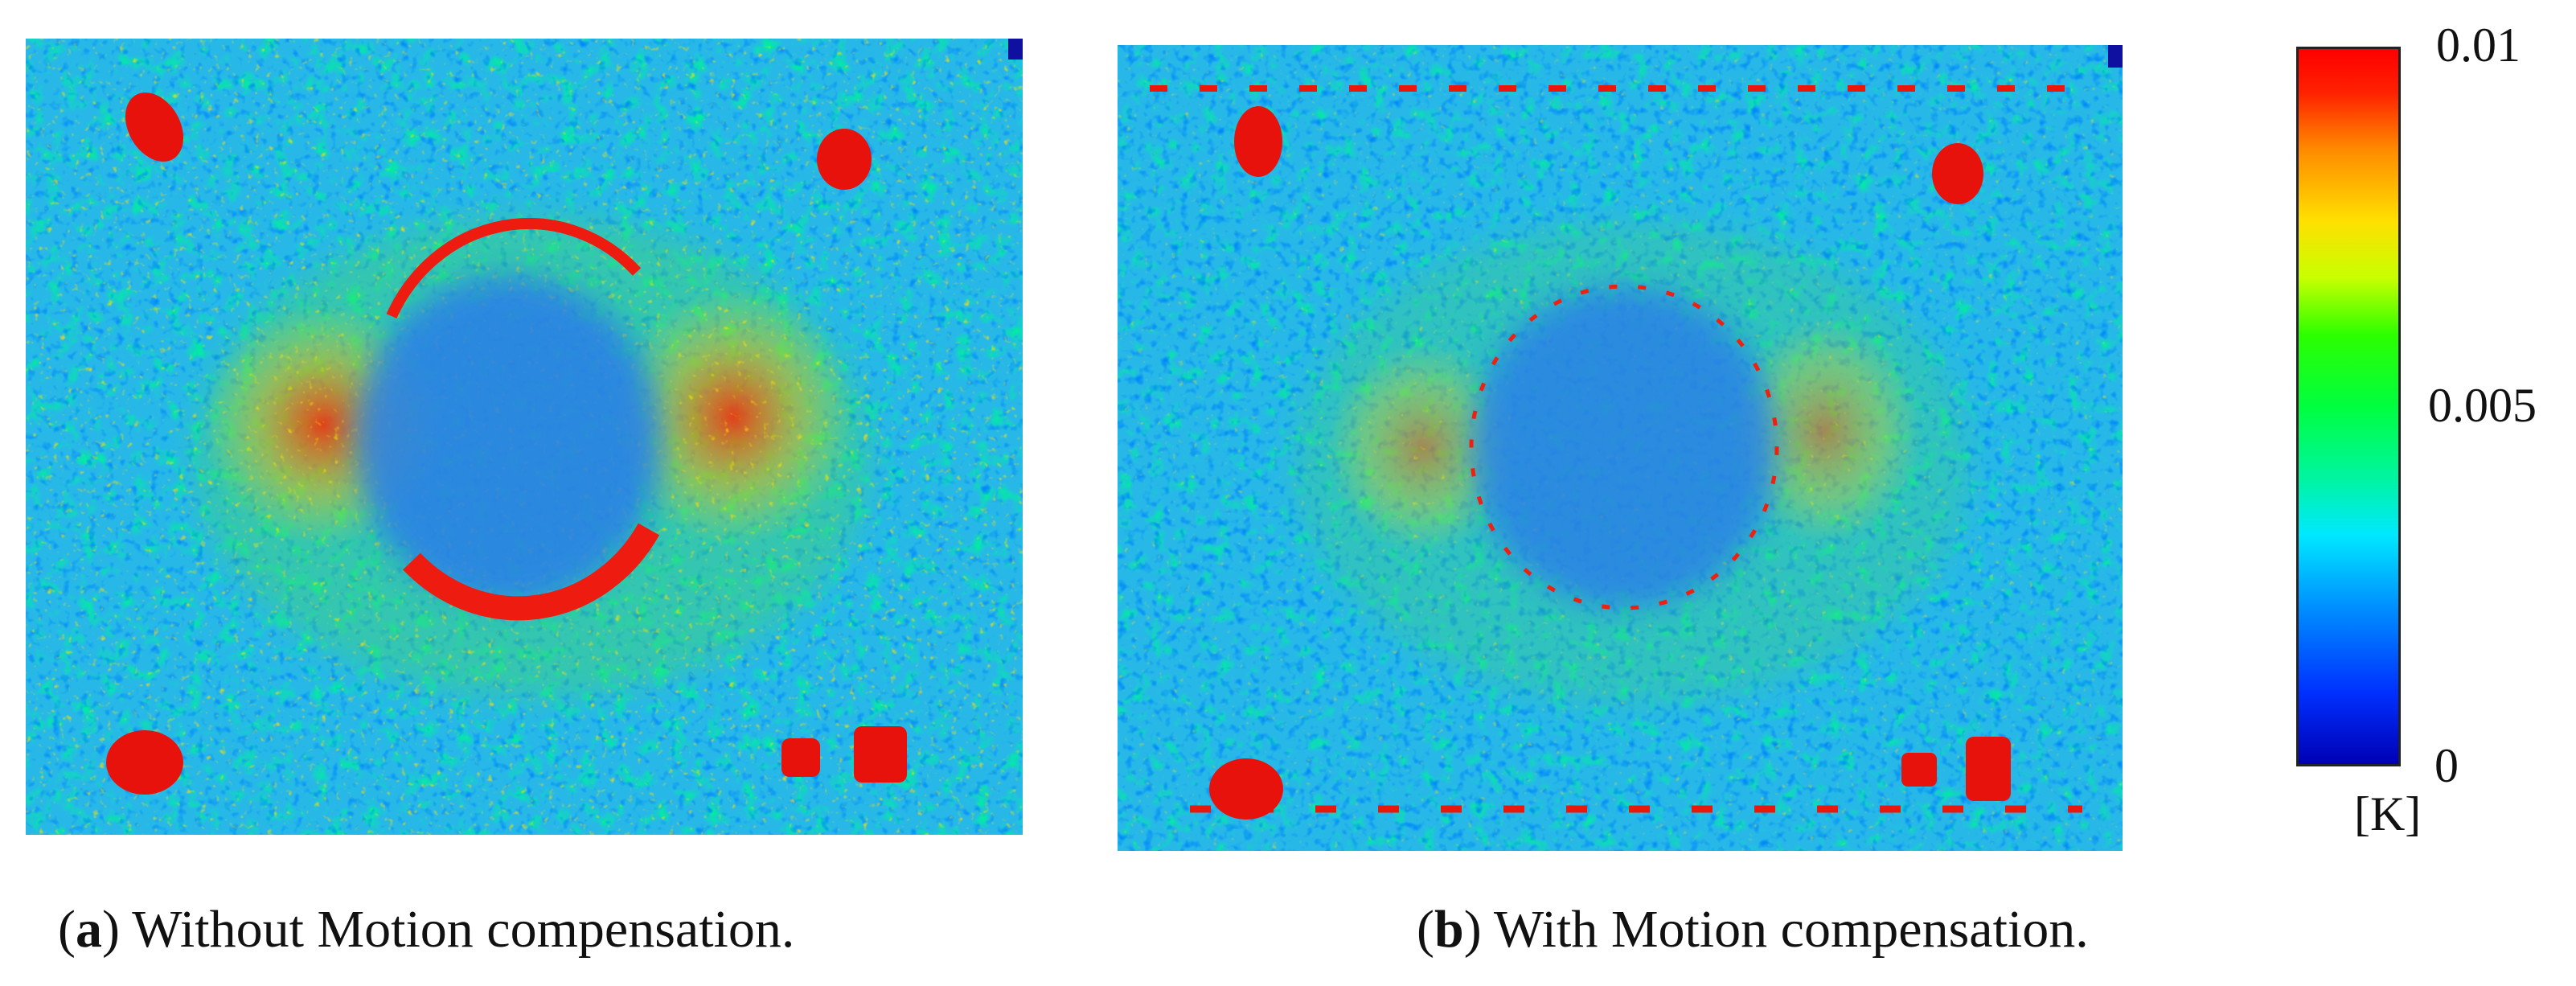 The image size is (2576, 986). I want to click on caption-b: (b) With Motion compensation., so click(1753, 930).